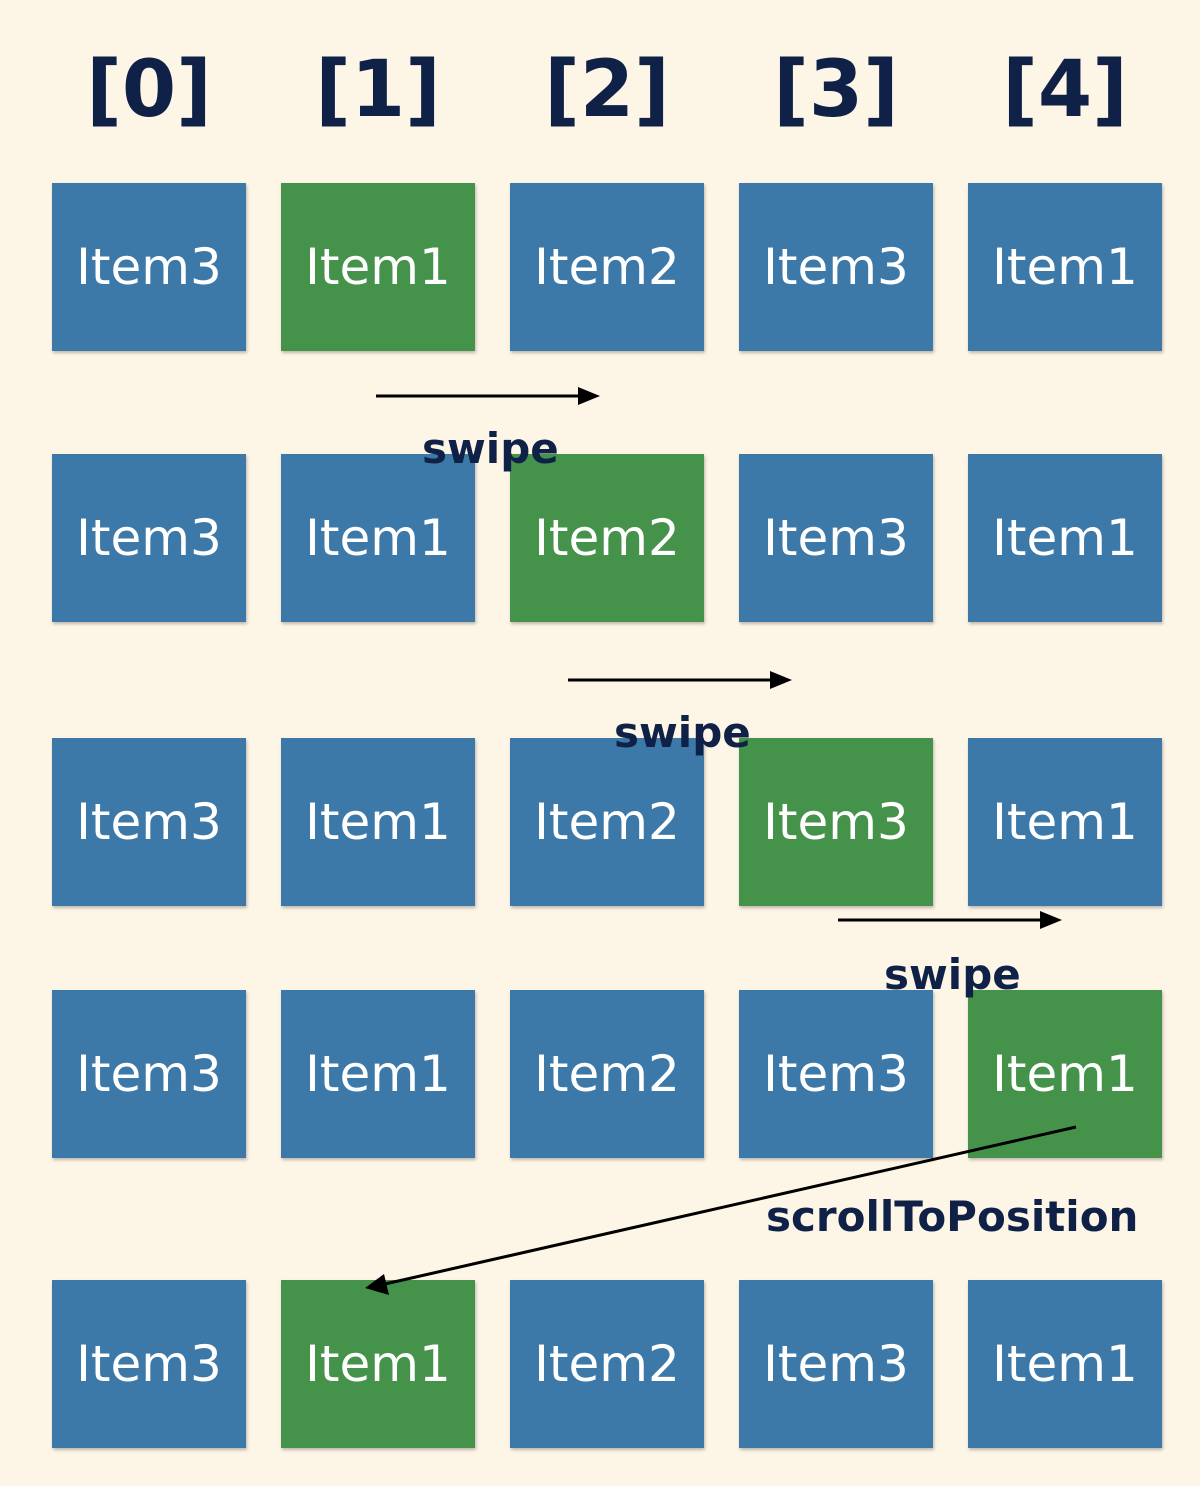 The image size is (1200, 1486). I want to click on list-item-current: Item3, so click(836, 822).